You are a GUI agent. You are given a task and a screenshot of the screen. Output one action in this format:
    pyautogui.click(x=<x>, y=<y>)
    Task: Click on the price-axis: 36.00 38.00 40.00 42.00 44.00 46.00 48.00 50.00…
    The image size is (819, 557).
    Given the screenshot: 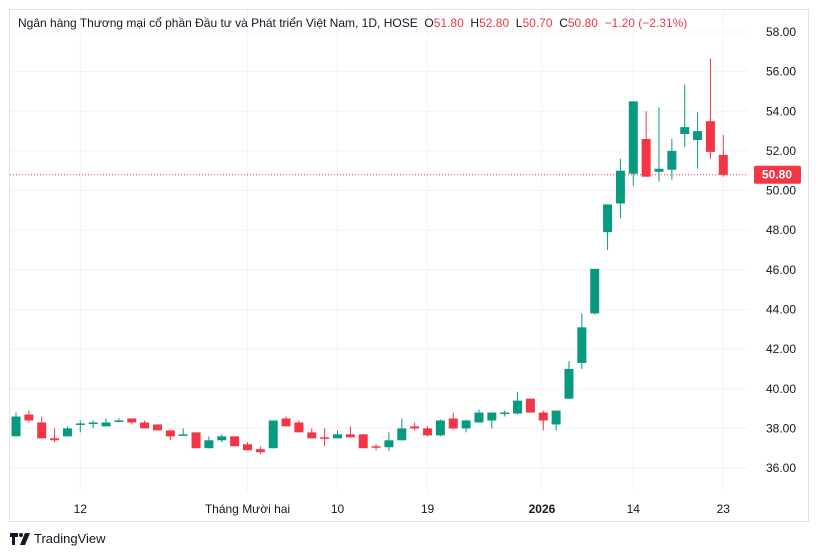 What is the action you would take?
    pyautogui.click(x=777, y=250)
    